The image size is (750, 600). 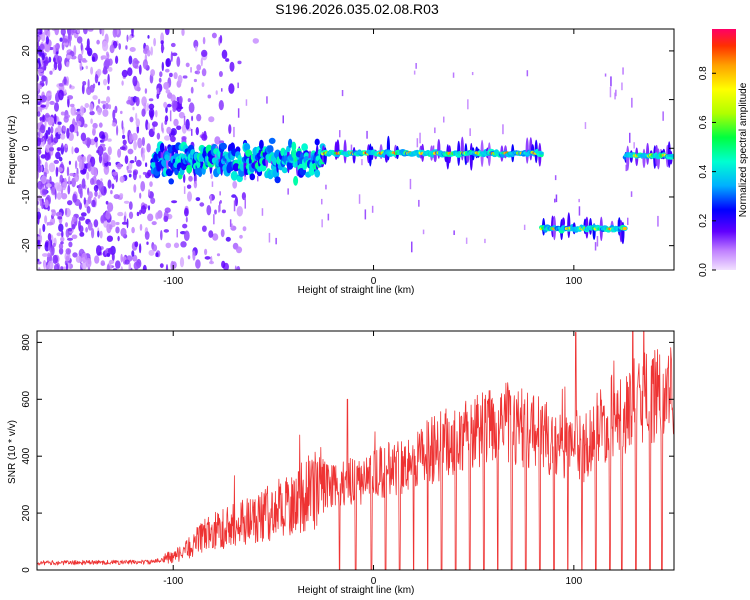 What do you see at coordinates (12, 452) in the screenshot?
I see `snr-ylabel: SNR (10 * v/v)` at bounding box center [12, 452].